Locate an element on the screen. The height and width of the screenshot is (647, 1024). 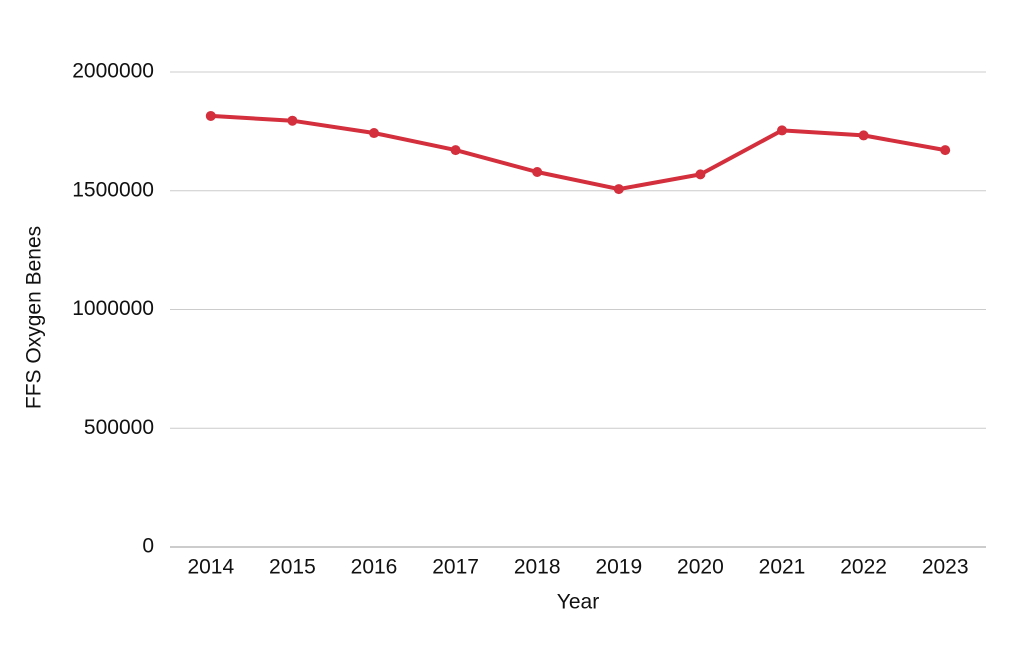
y-axis-ticks: 0 500000 1000000 1500000 2000000 is located at coordinates (113, 309).